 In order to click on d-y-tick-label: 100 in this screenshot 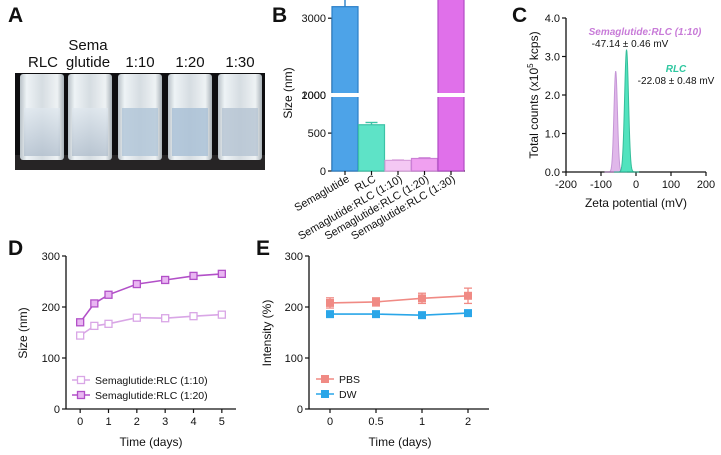, I will do `click(51, 359)`.